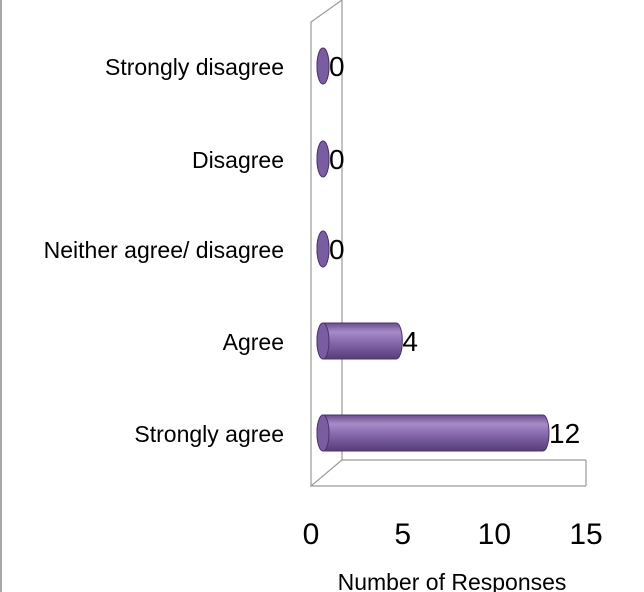 Image resolution: width=644 pixels, height=592 pixels. I want to click on x-tick-label: 5, so click(402, 534).